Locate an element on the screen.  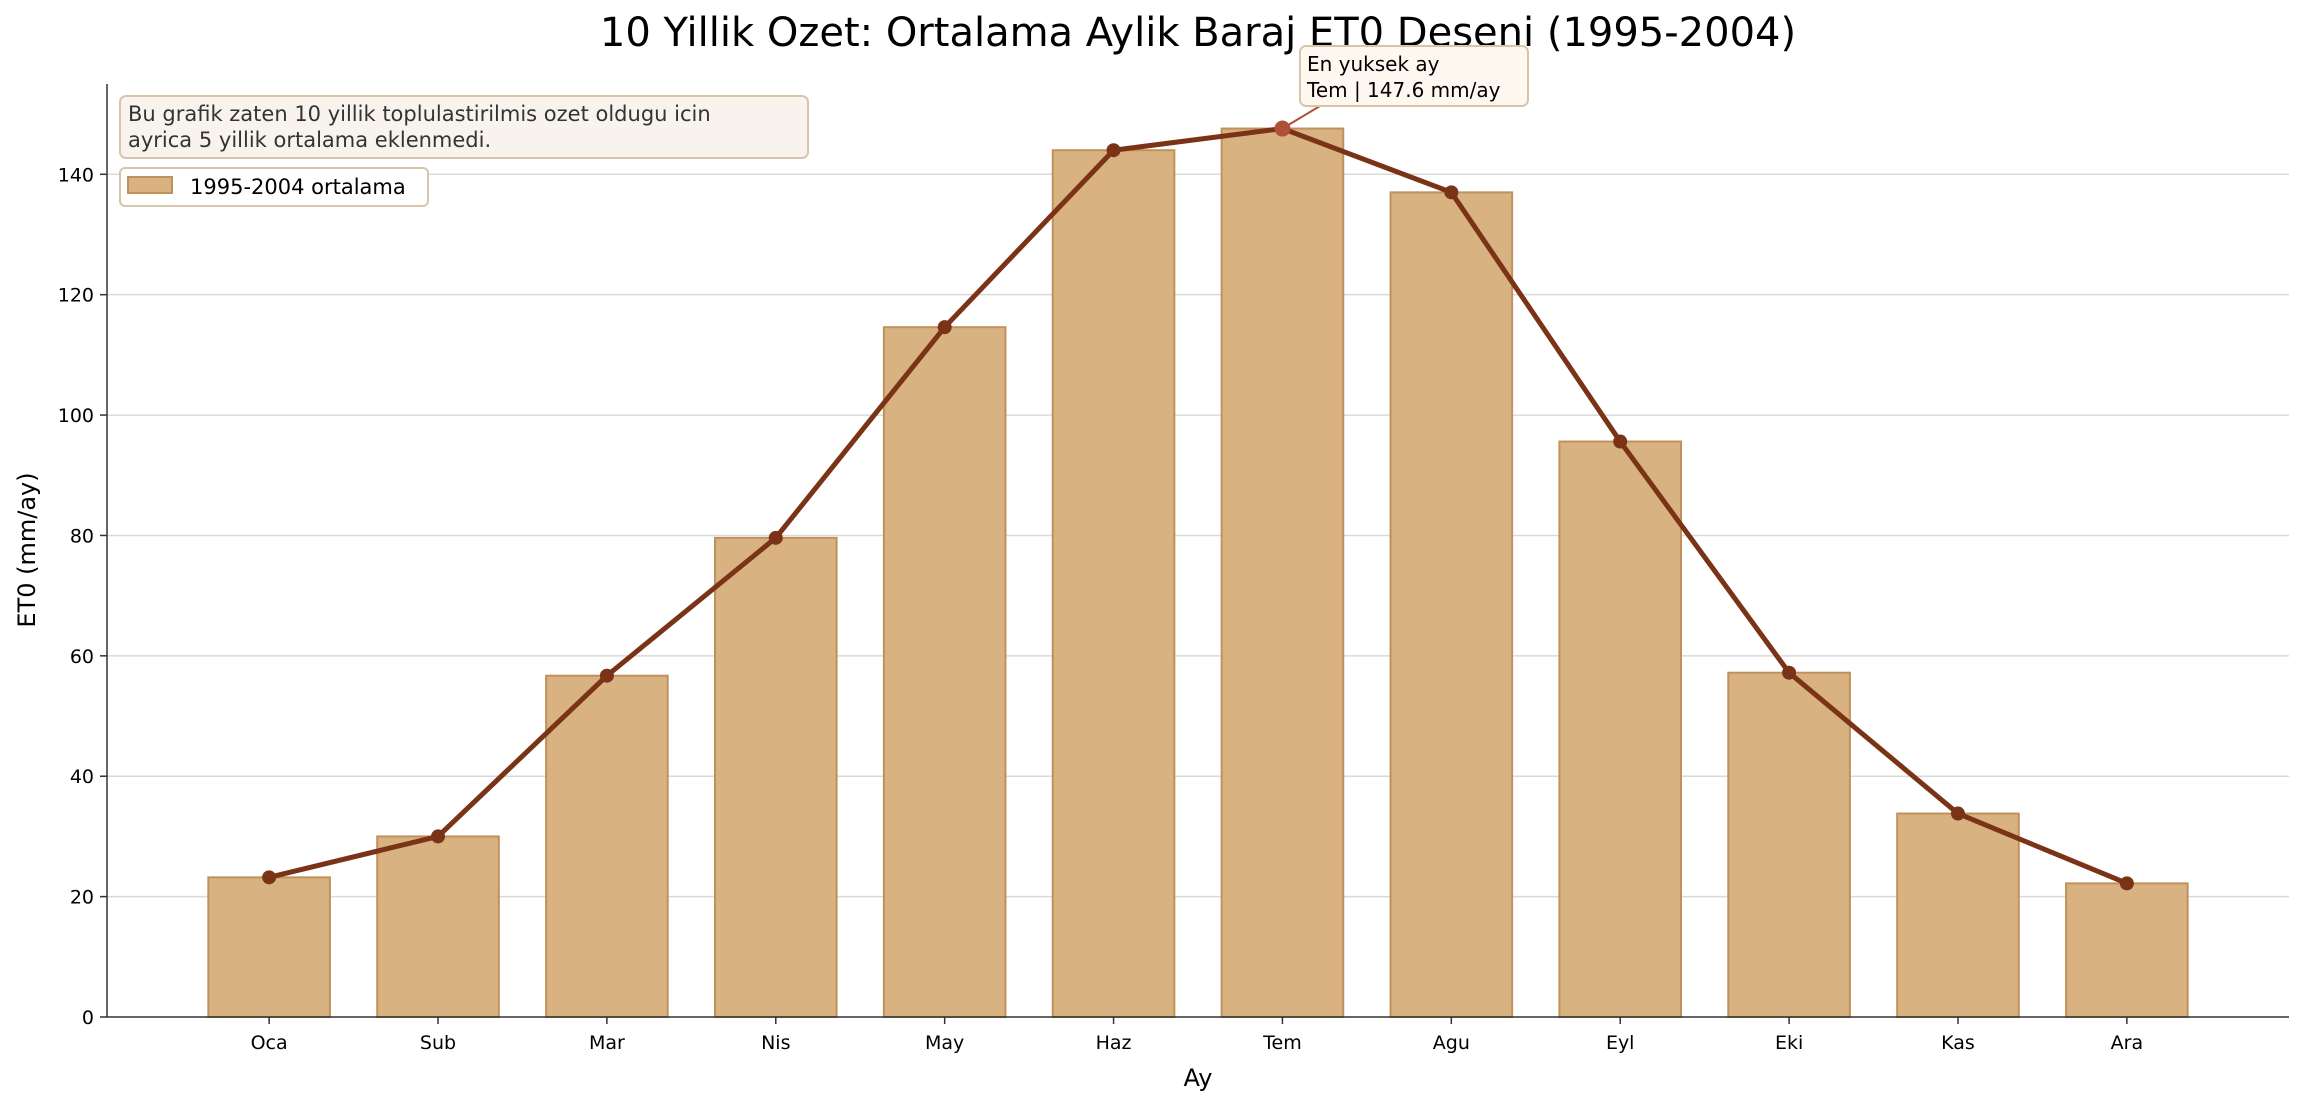
legend-swatch is located at coordinates (150, 185).